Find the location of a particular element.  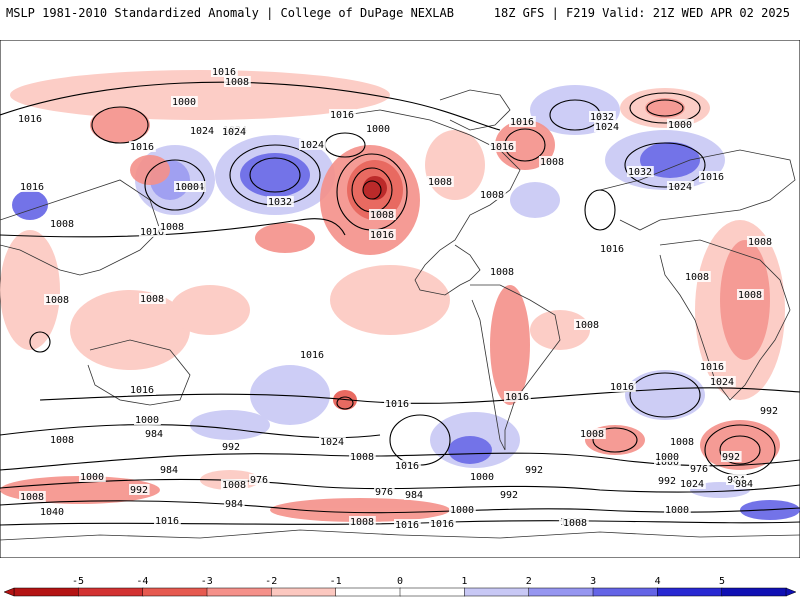

colorbar-tick: 4 is located at coordinates (658, 581).